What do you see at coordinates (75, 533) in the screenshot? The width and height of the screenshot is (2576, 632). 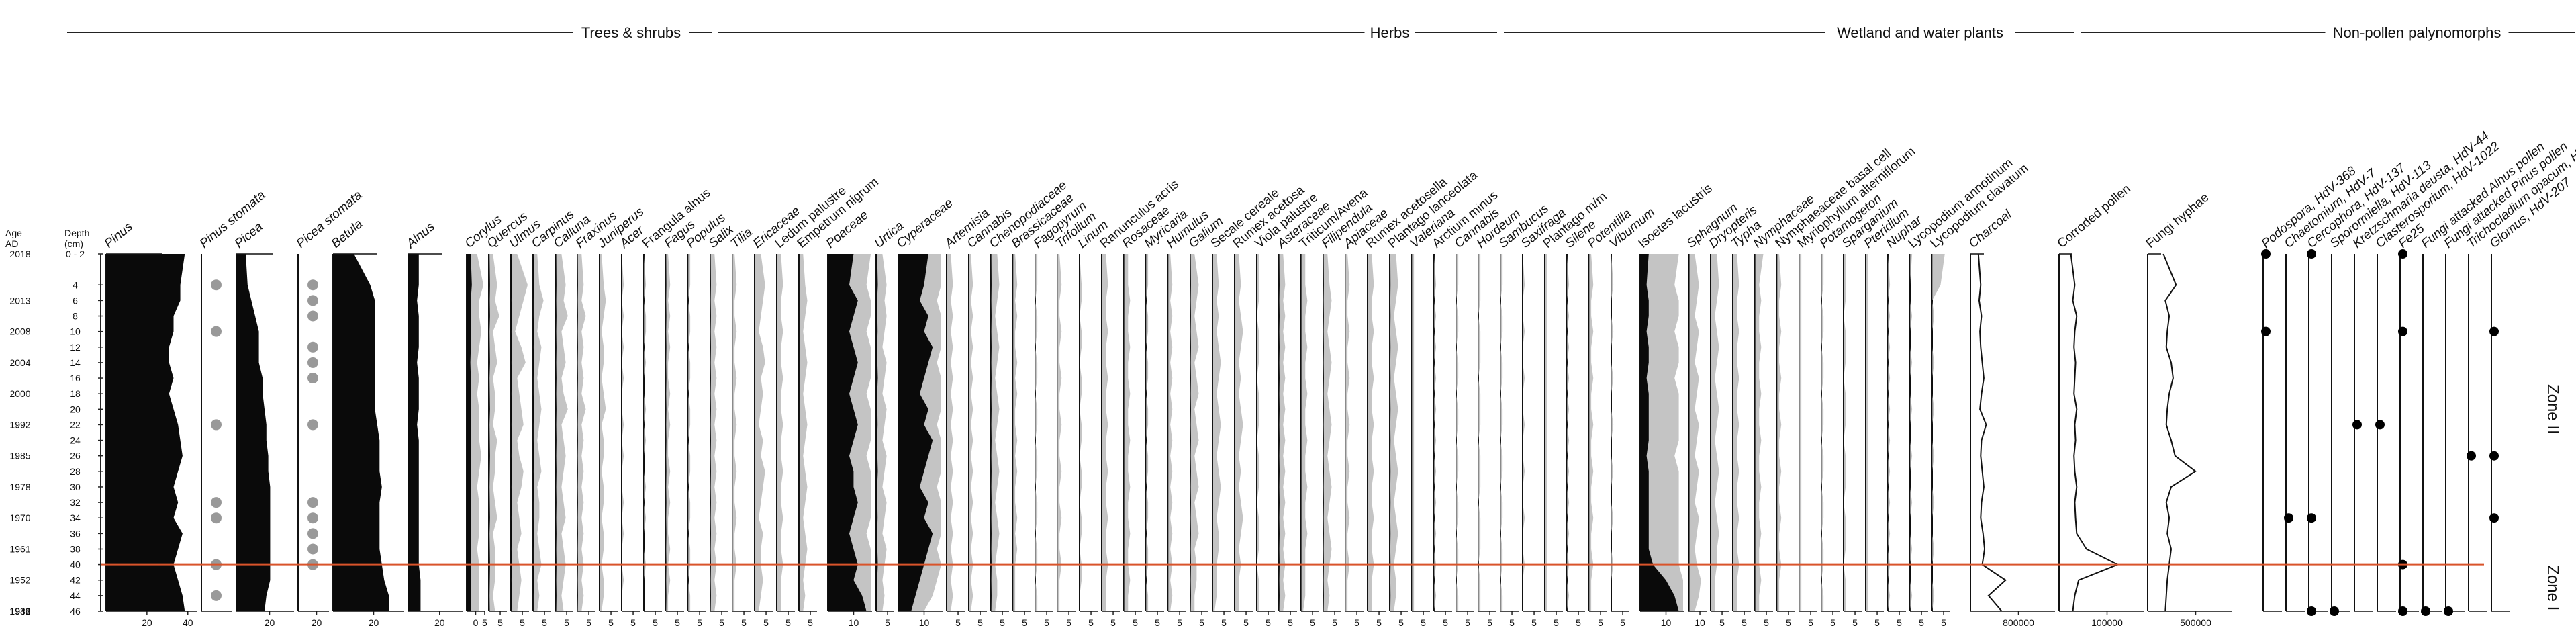 I see `depth-tick-label: 36` at bounding box center [75, 533].